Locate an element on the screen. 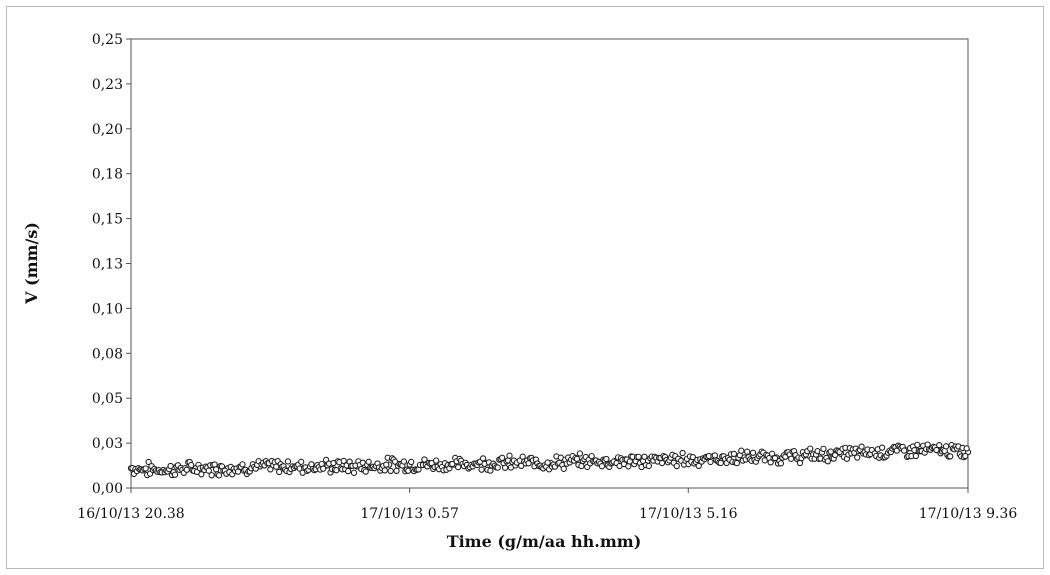 This screenshot has width=1050, height=575. y-tick-label: 0,00 is located at coordinates (107, 489).